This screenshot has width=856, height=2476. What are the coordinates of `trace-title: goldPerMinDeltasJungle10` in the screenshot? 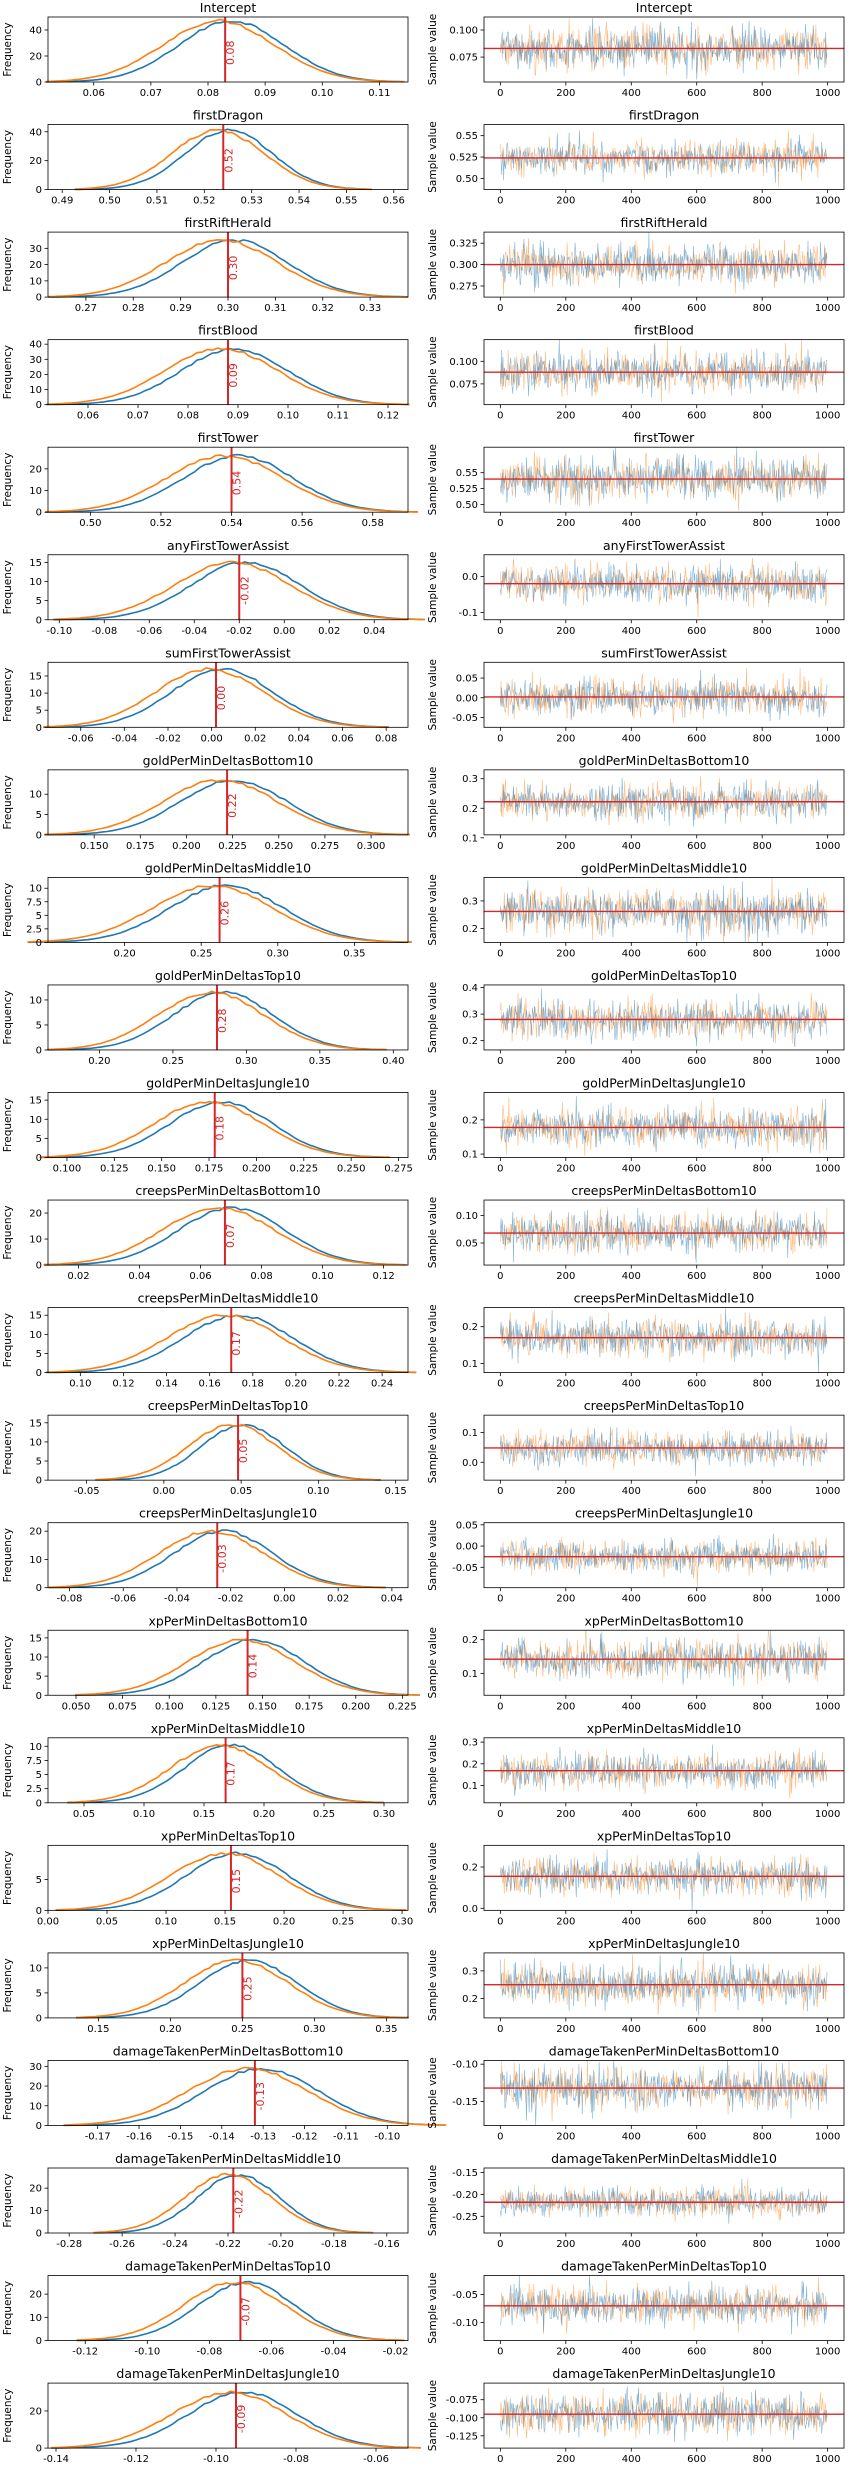 It's located at (664, 1083).